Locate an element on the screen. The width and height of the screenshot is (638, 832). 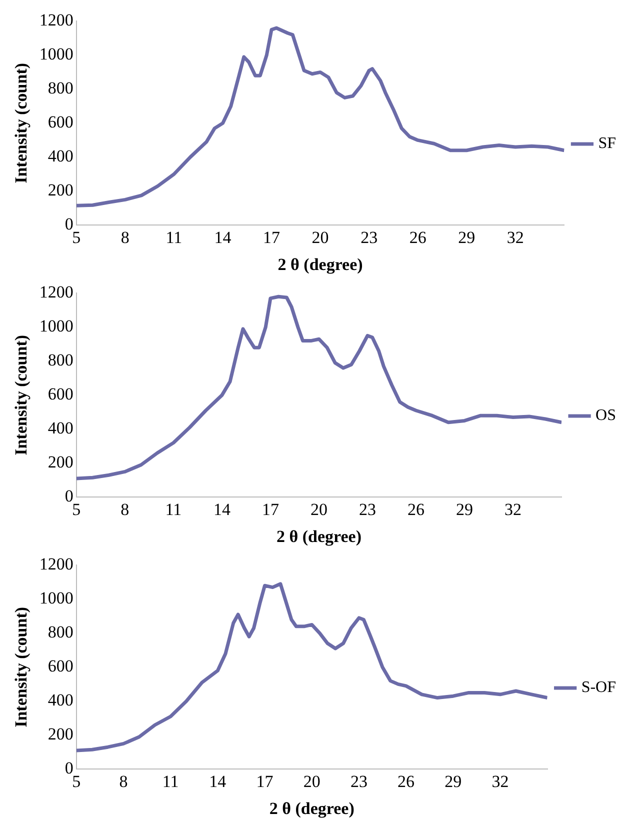
legend-label: SF is located at coordinates (607, 143).